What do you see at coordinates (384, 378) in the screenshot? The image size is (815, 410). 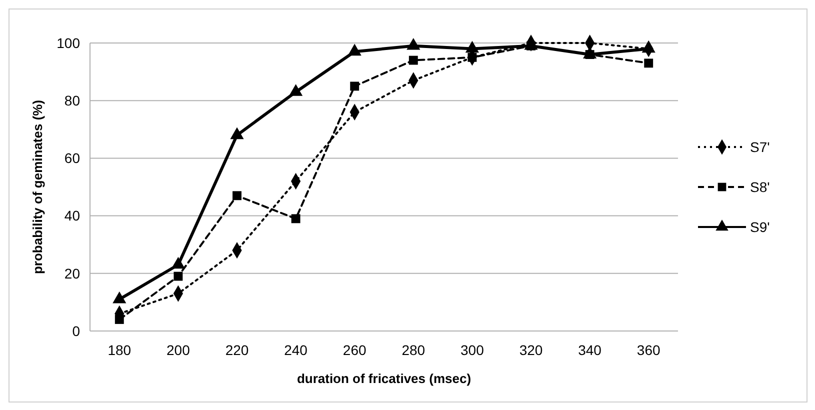 I see `x-axis-title: duration of fricatives (msec)` at bounding box center [384, 378].